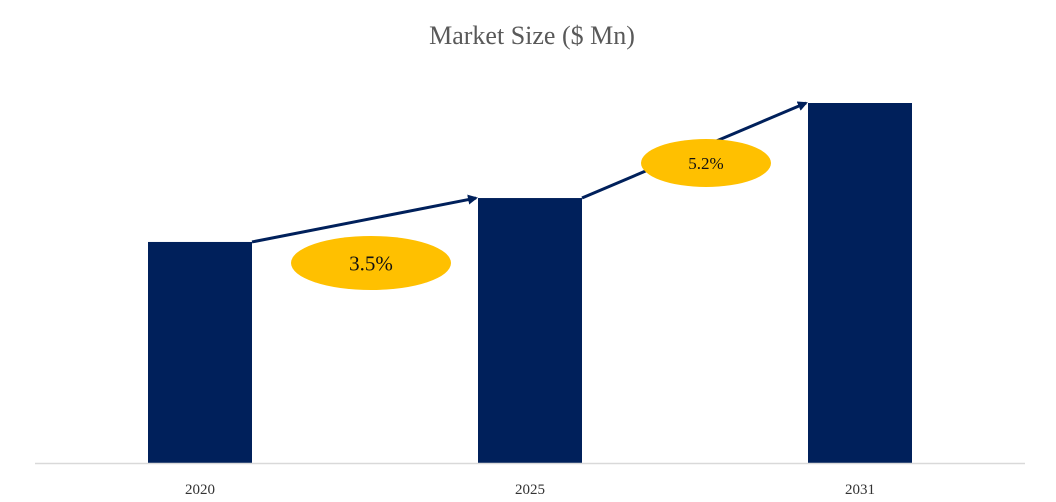 The height and width of the screenshot is (502, 1056). Describe the element at coordinates (532, 35) in the screenshot. I see `chart-title: Market Size ($ Mn)` at that location.